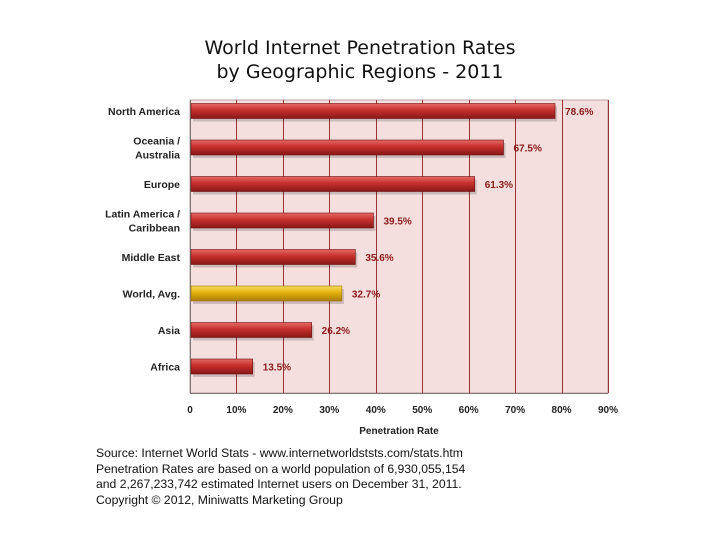 The height and width of the screenshot is (540, 720). What do you see at coordinates (579, 112) in the screenshot?
I see `value-label-north-america: 78.6%` at bounding box center [579, 112].